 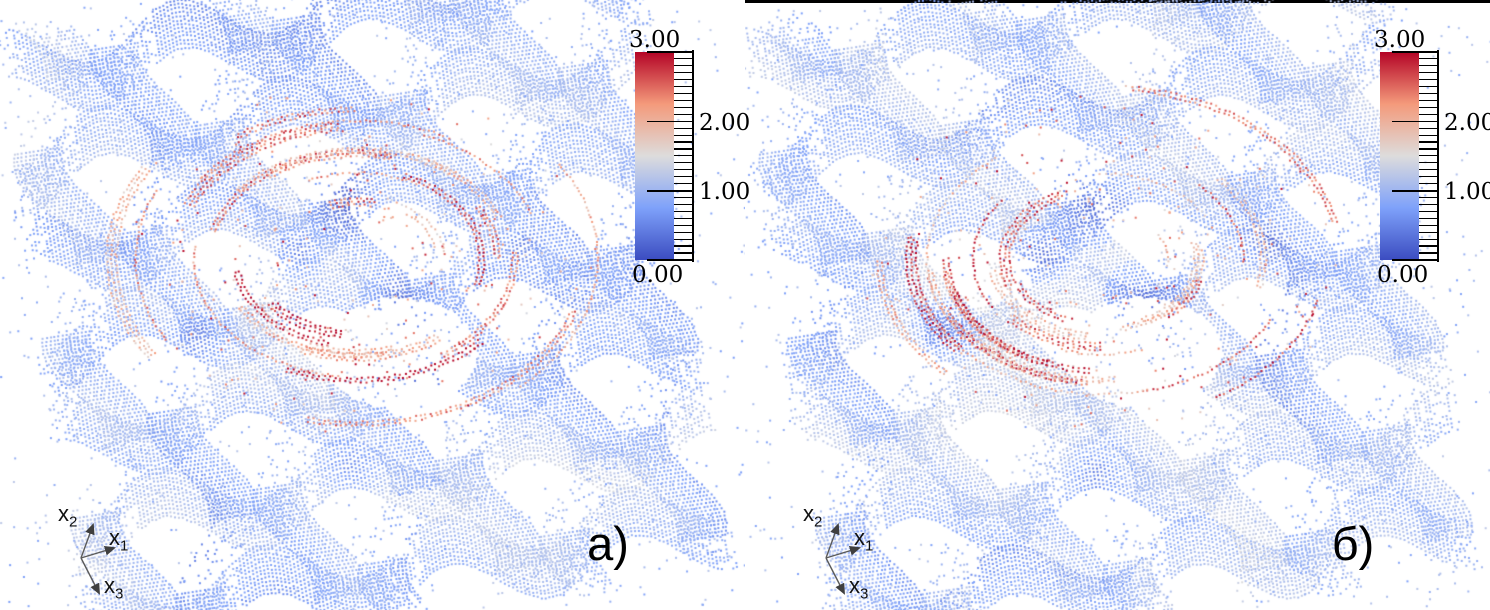 What do you see at coordinates (1353, 543) in the screenshot?
I see `panel-label-b: б)` at bounding box center [1353, 543].